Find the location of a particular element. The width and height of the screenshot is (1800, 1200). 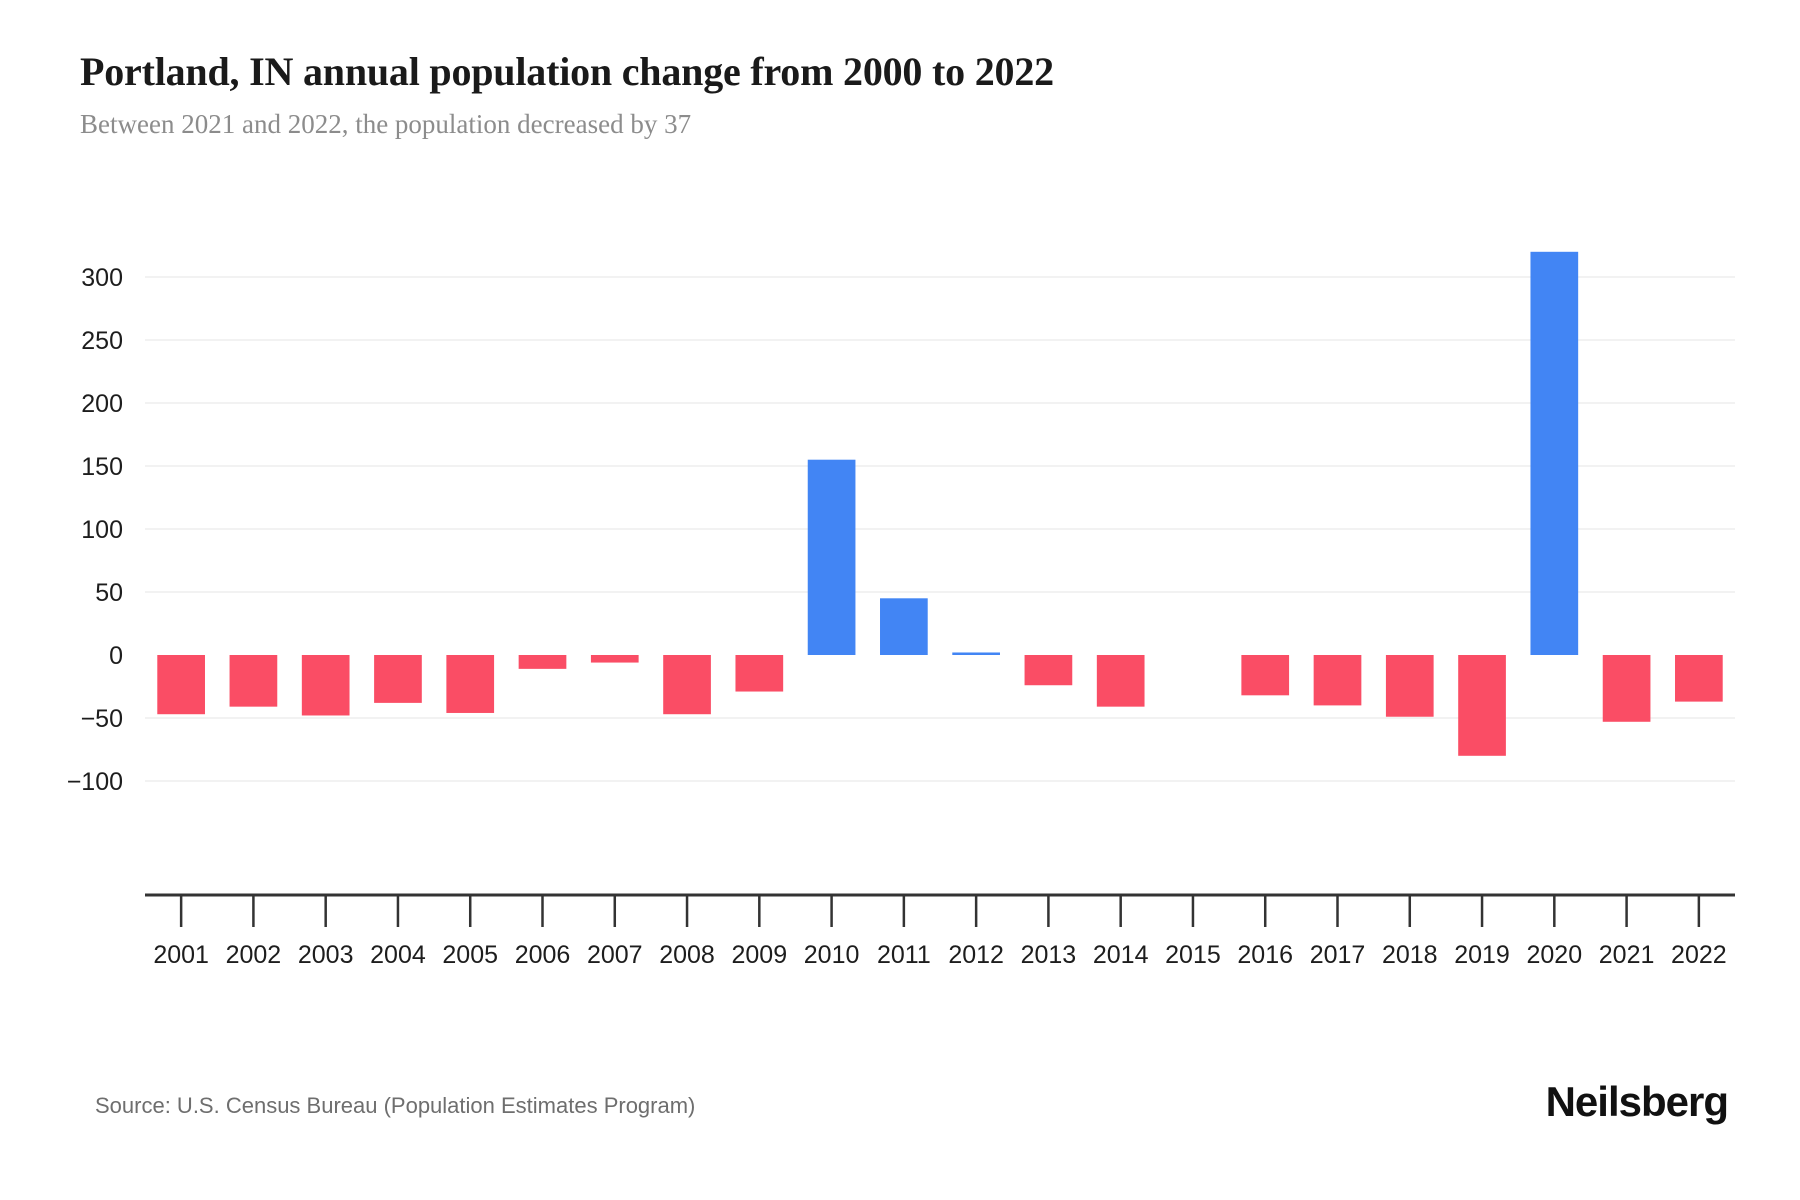

bar-2018 is located at coordinates (1409, 686).